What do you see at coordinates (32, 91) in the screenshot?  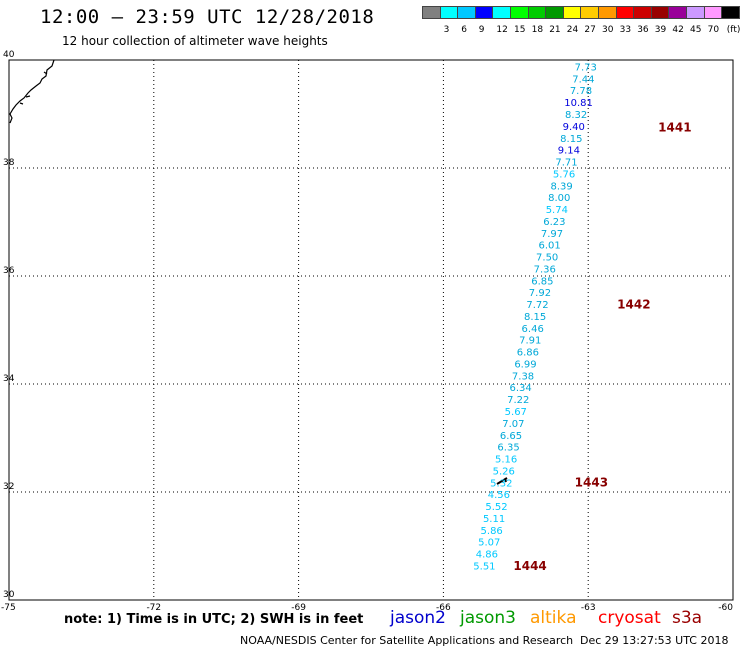 I see `coastline` at bounding box center [32, 91].